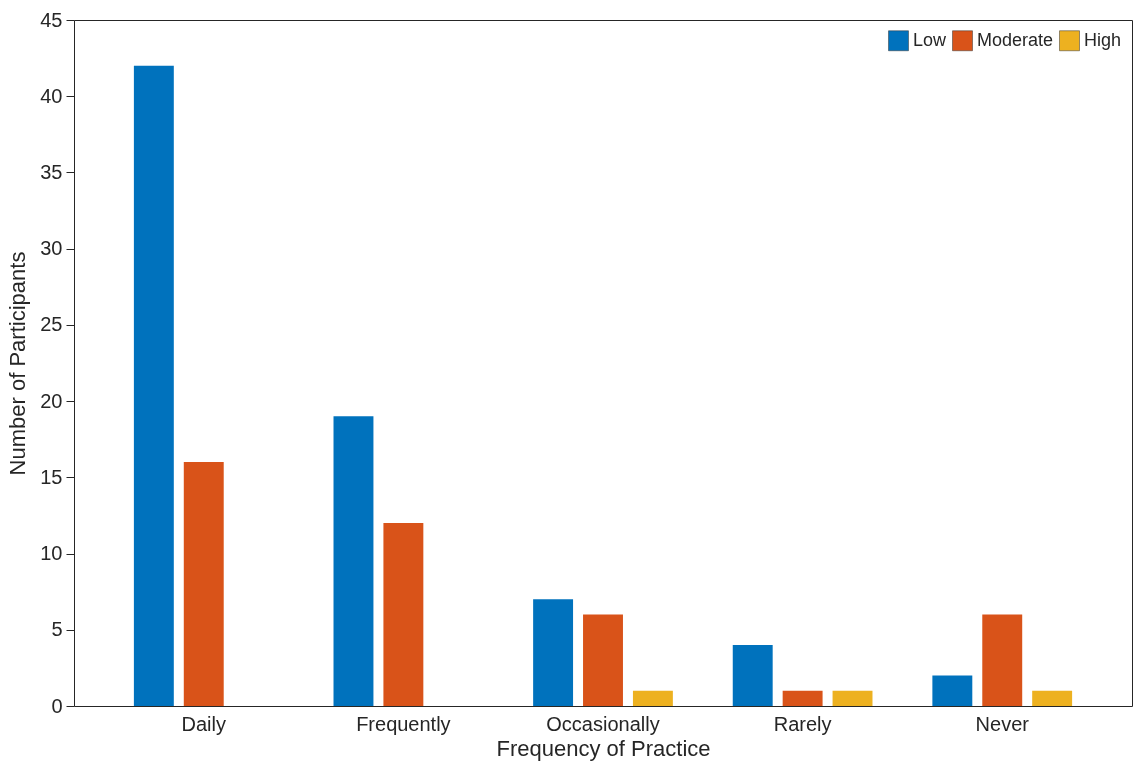  Describe the element at coordinates (51, 400) in the screenshot. I see `y-tick-label: 20` at that location.